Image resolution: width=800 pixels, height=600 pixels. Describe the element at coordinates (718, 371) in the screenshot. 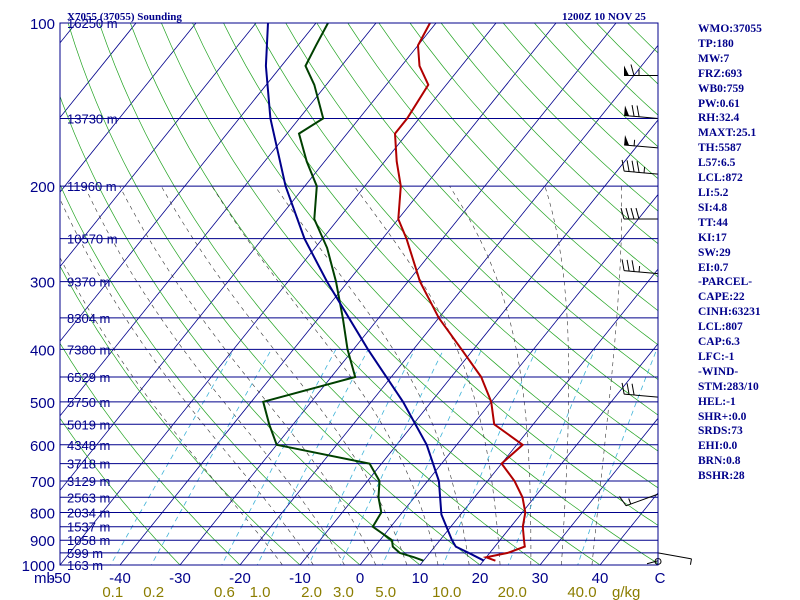

I see `index-line: -WIND-` at that location.